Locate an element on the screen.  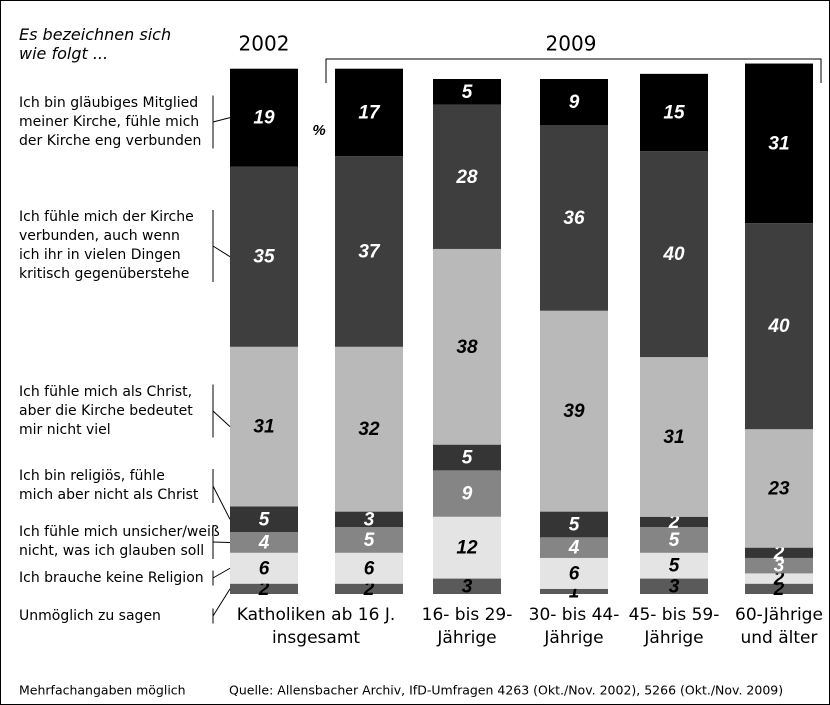
year-label: 2009 is located at coordinates (571, 44).